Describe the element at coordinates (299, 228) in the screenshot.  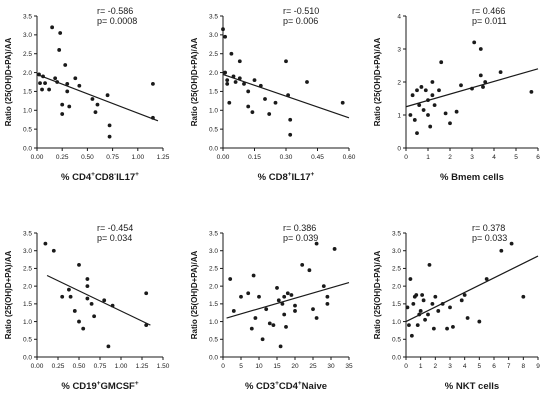
I see `r-value: r= 0.386` at that location.